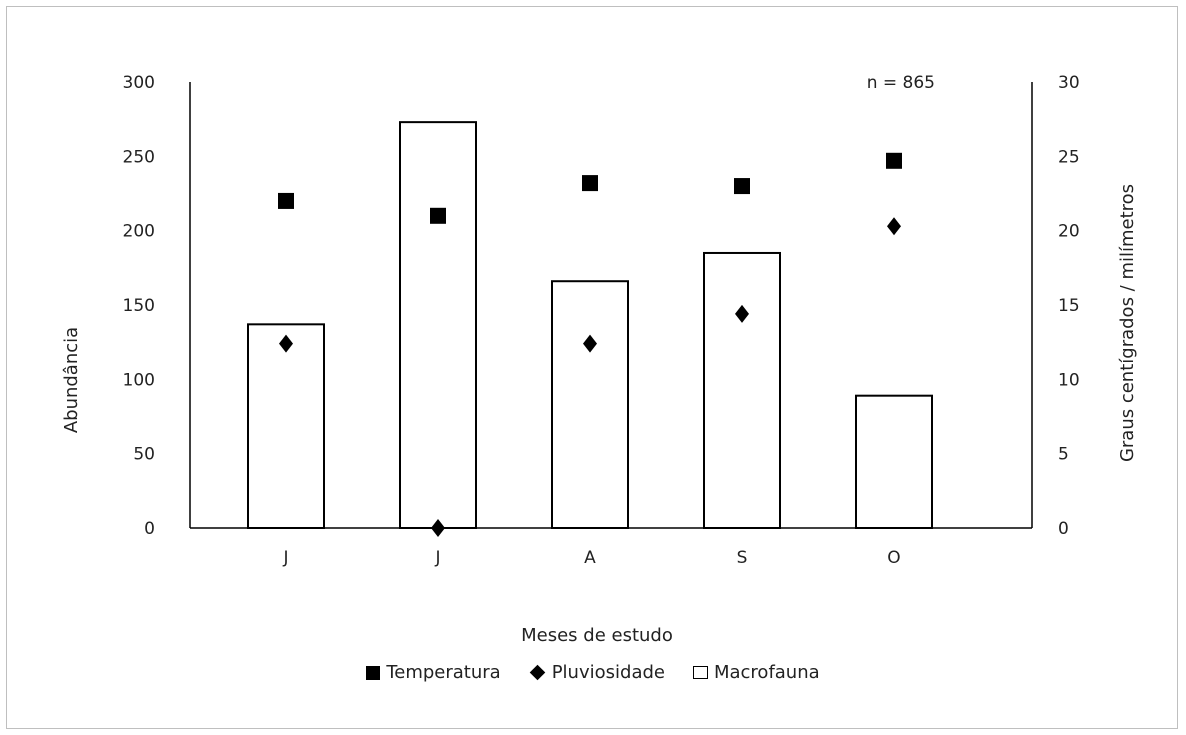  I want to click on legend-label-macrofauna: Macrofauna, so click(766, 672).